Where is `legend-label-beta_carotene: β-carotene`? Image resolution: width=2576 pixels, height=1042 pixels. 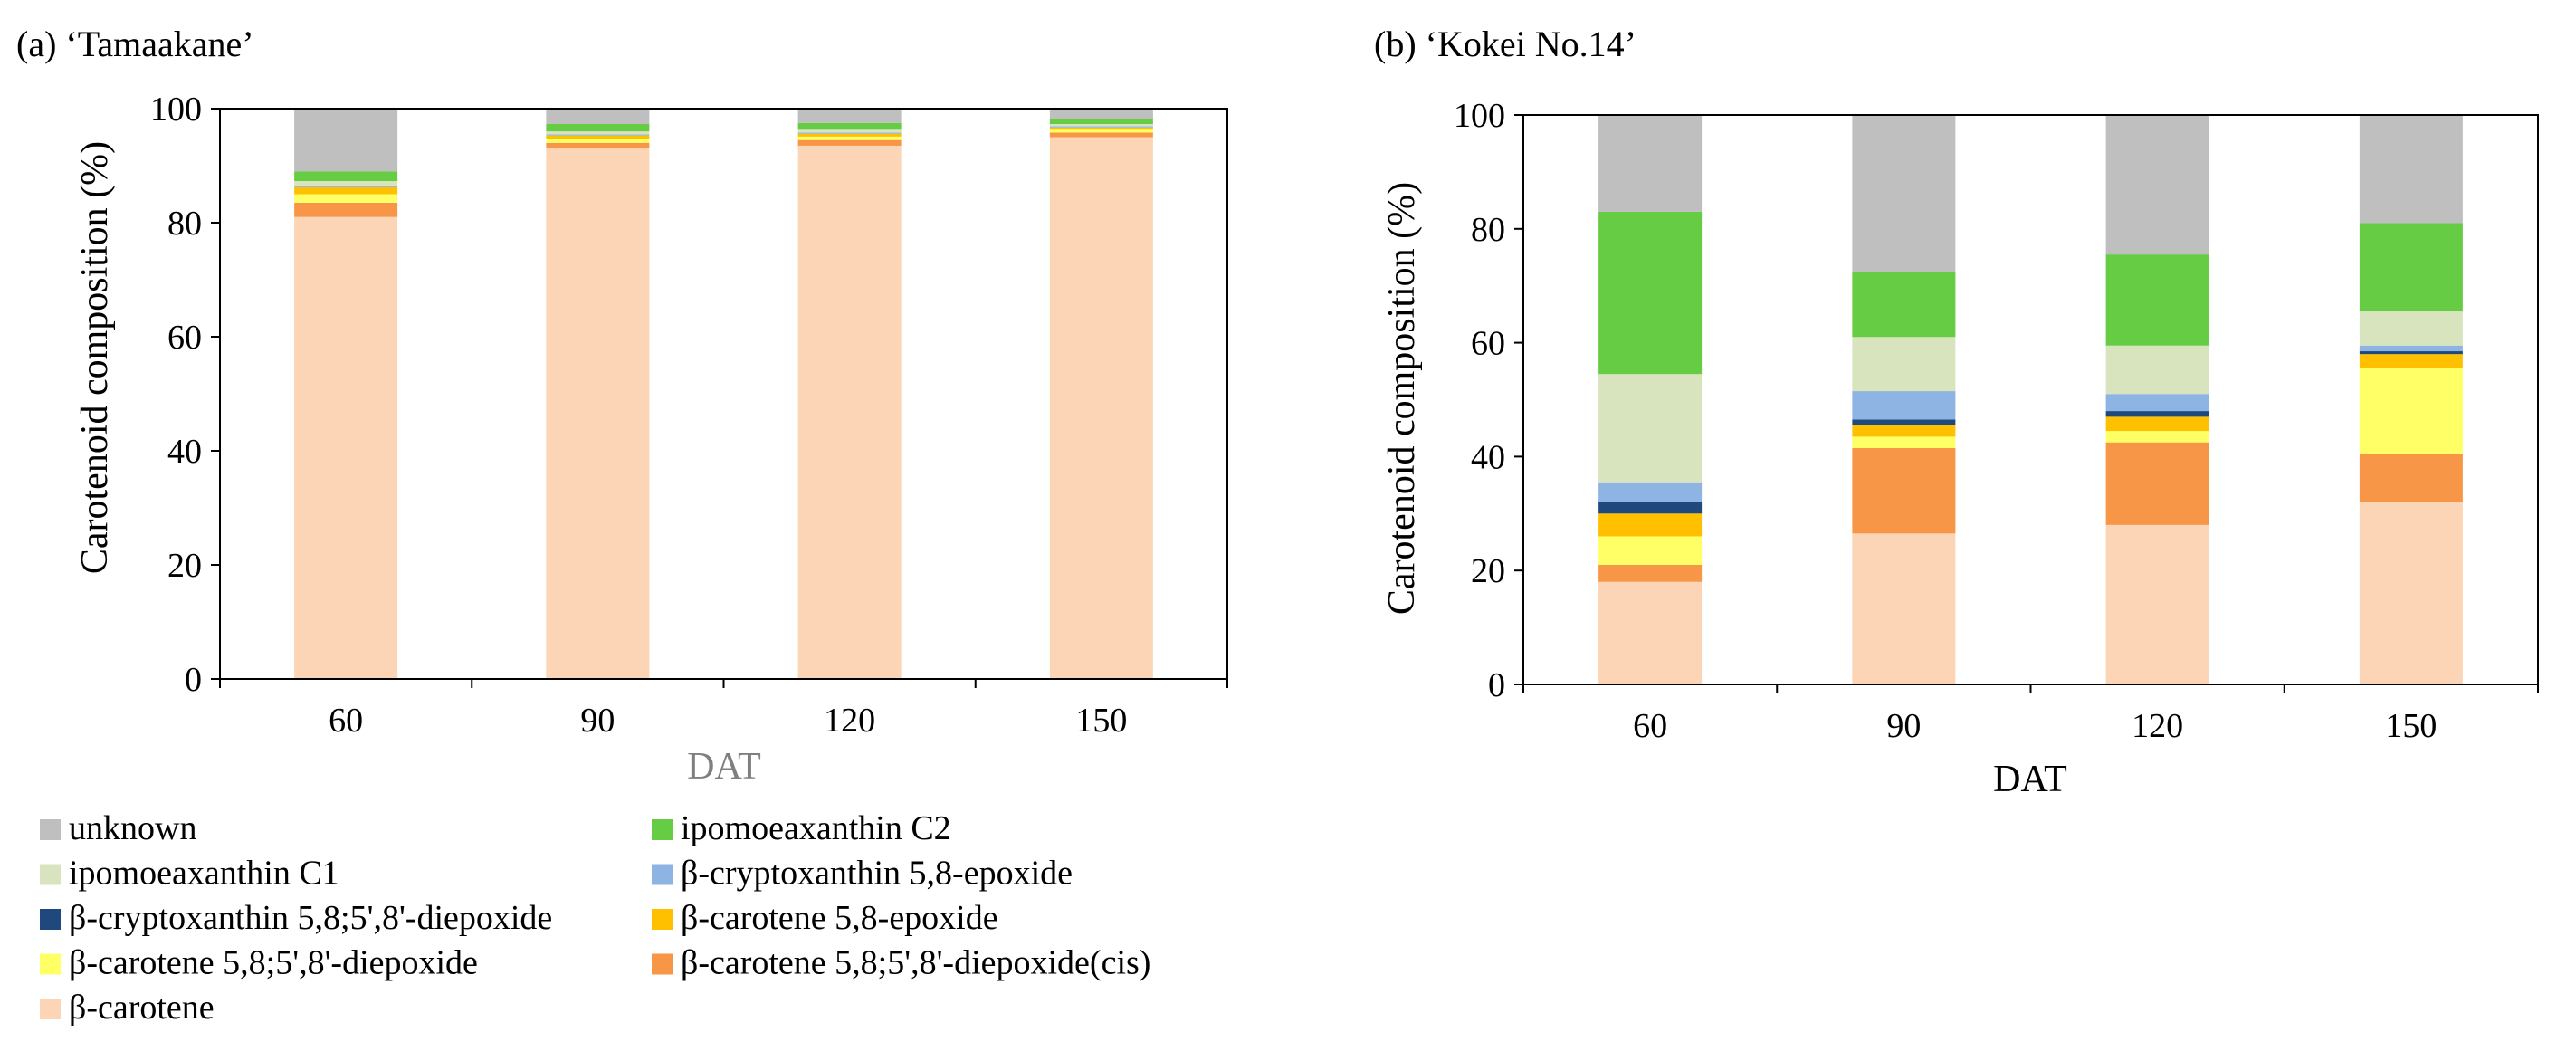 legend-label-beta_carotene: β-carotene is located at coordinates (142, 1008).